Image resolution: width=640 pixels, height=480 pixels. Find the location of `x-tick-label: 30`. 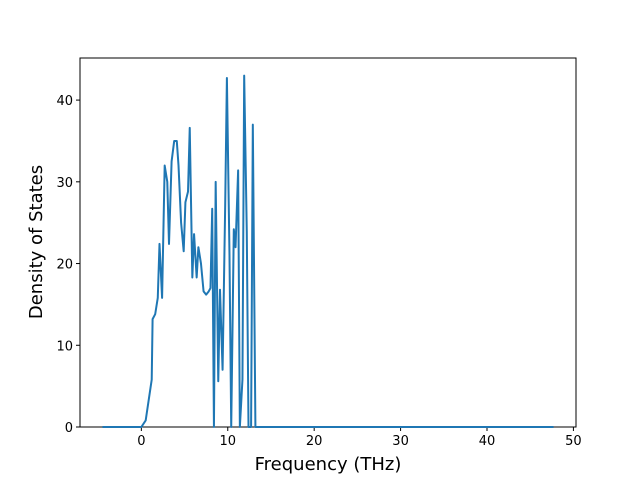

x-tick-label: 30 is located at coordinates (400, 441).